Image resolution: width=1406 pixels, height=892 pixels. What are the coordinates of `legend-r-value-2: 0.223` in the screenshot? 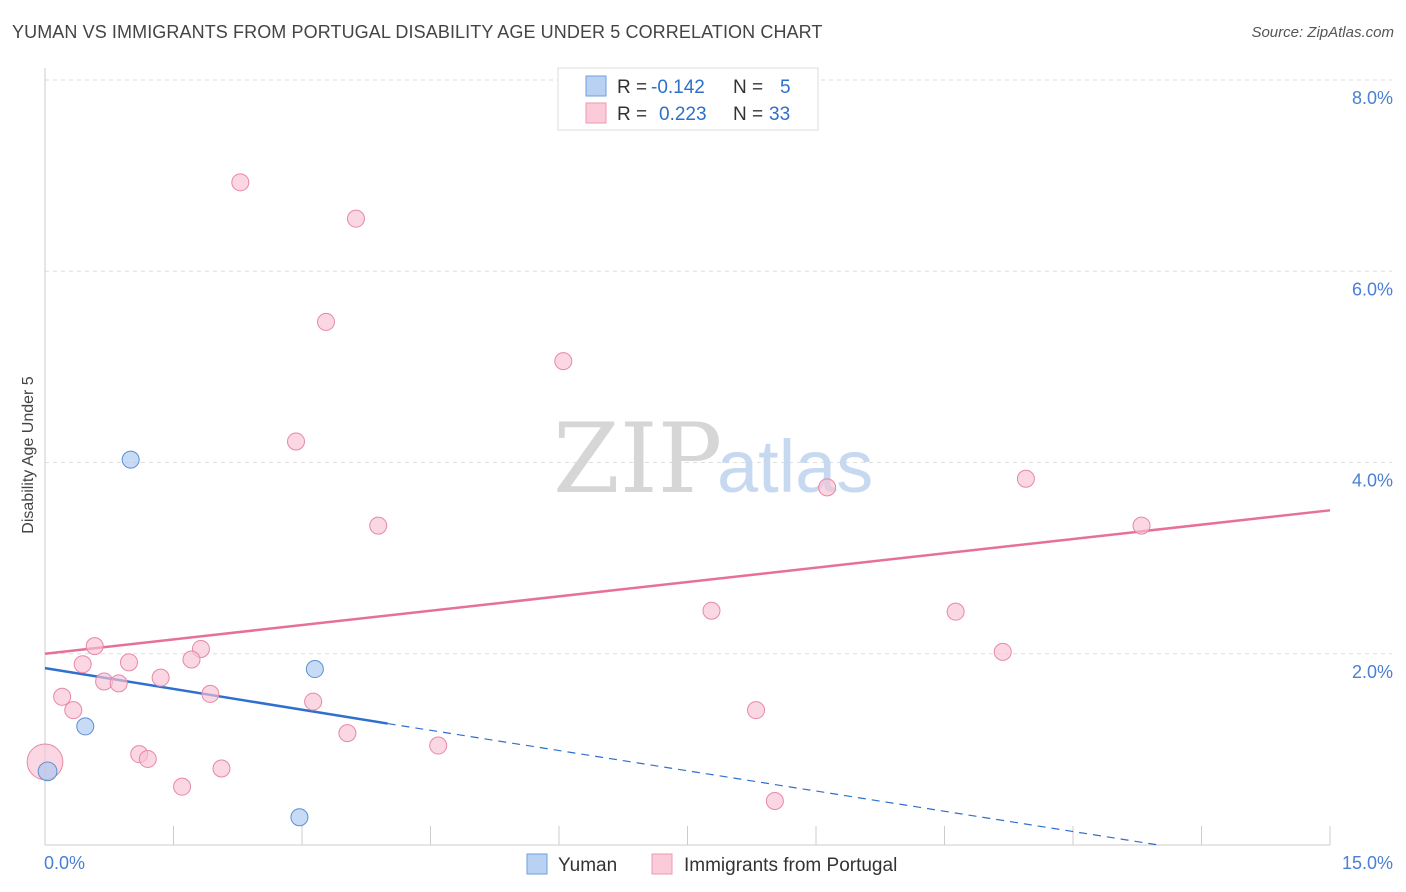 It's located at (683, 114).